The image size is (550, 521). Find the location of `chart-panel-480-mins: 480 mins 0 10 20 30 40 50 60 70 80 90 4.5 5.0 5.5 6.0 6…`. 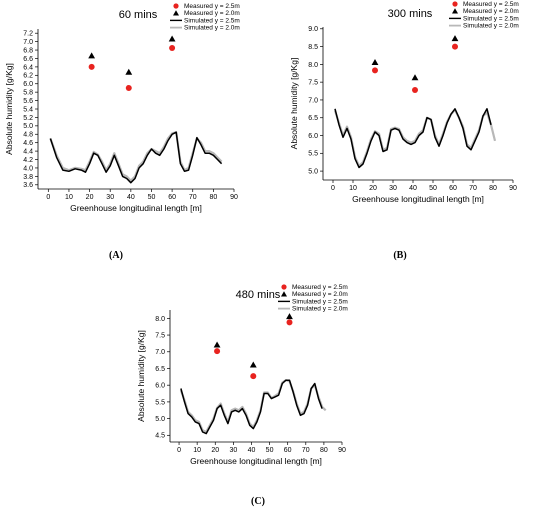

chart-panel-480-mins: 480 mins 0 10 20 30 40 50 60 70 80 90 4.5 5.0 5.5 6.0 6… is located at coordinates (242, 375).